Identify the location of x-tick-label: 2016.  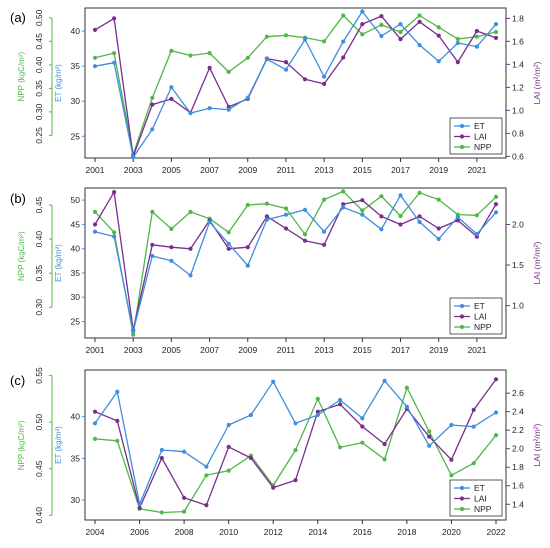
(362, 532).